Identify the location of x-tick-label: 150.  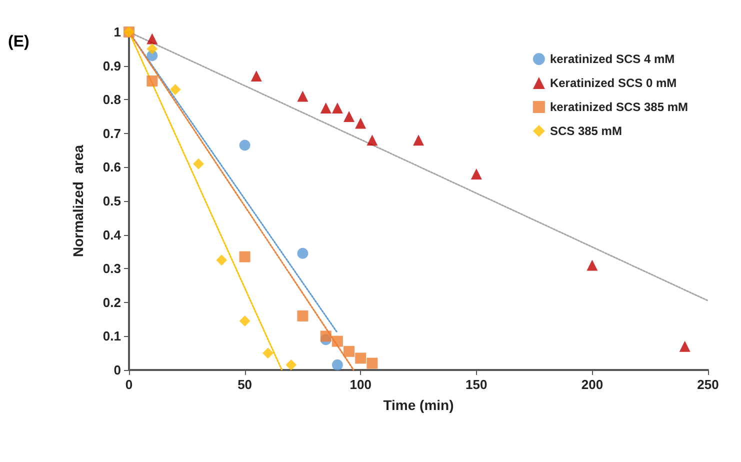
(477, 384).